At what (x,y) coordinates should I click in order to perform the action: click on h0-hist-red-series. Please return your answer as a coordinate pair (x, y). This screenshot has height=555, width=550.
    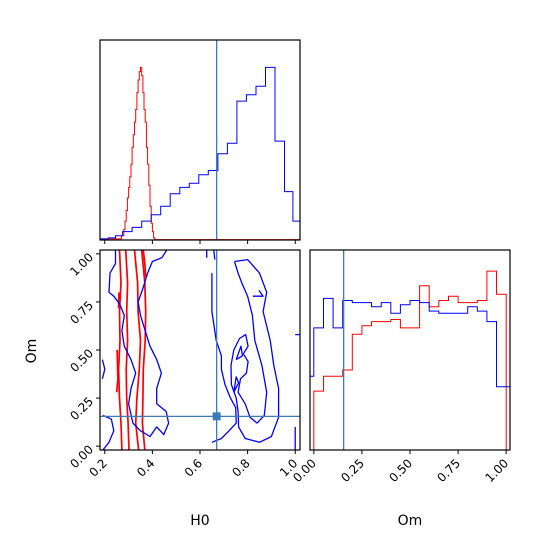
    Looking at the image, I should click on (200, 153).